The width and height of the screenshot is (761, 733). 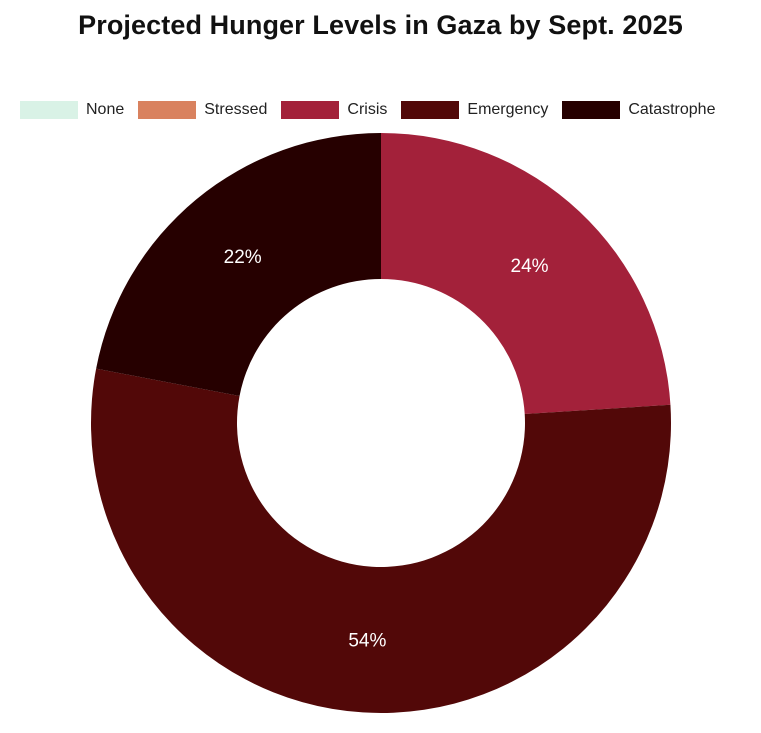 I want to click on legend-swatch-stressed, so click(x=167, y=110).